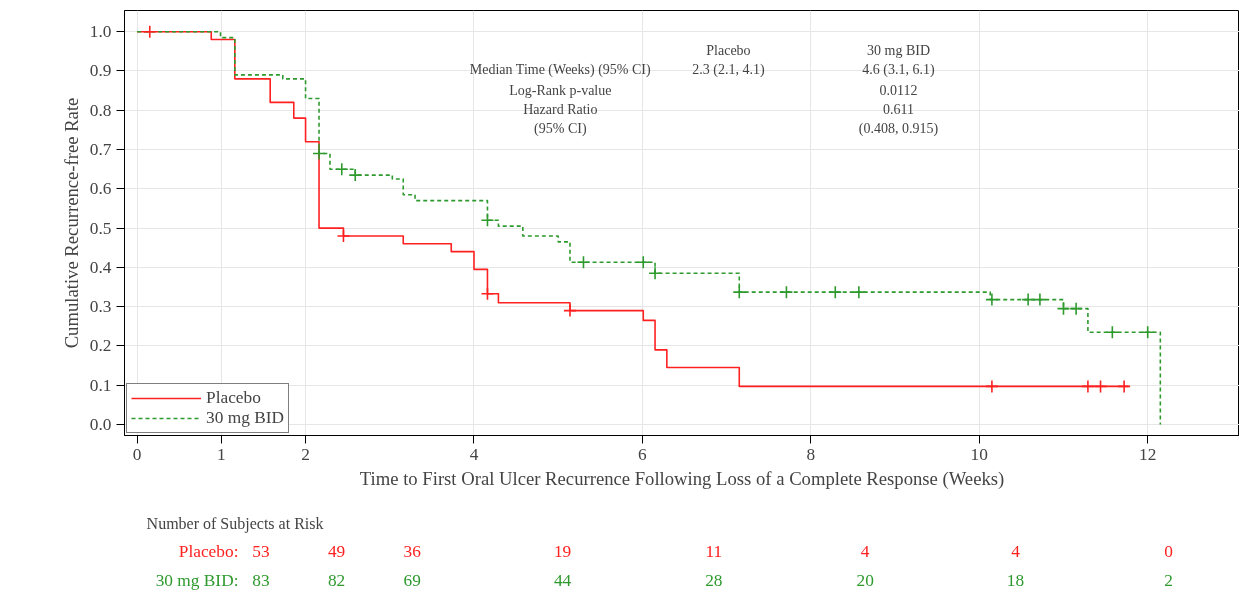 The image size is (1239, 602). What do you see at coordinates (562, 551) in the screenshot?
I see `text: 19` at bounding box center [562, 551].